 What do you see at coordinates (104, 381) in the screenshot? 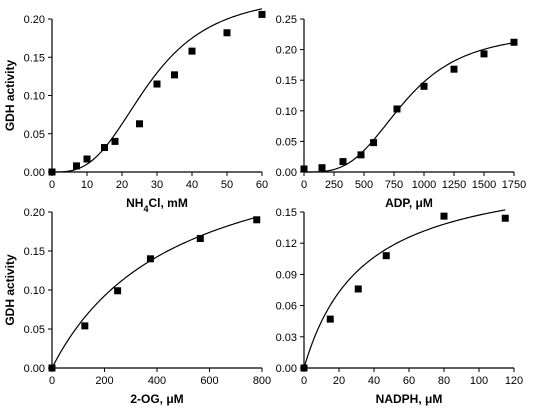
I see `x-tick-label: 200` at bounding box center [104, 381].